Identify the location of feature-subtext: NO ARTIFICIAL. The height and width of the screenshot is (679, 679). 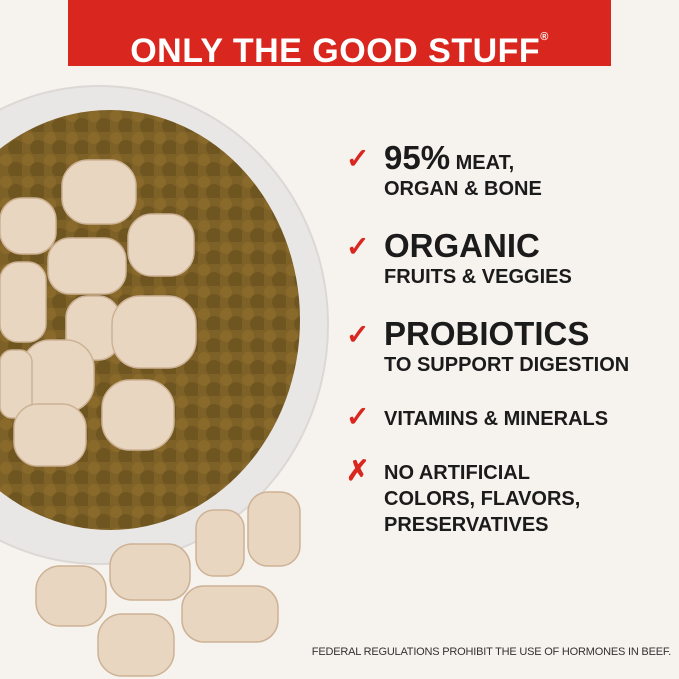
(457, 473).